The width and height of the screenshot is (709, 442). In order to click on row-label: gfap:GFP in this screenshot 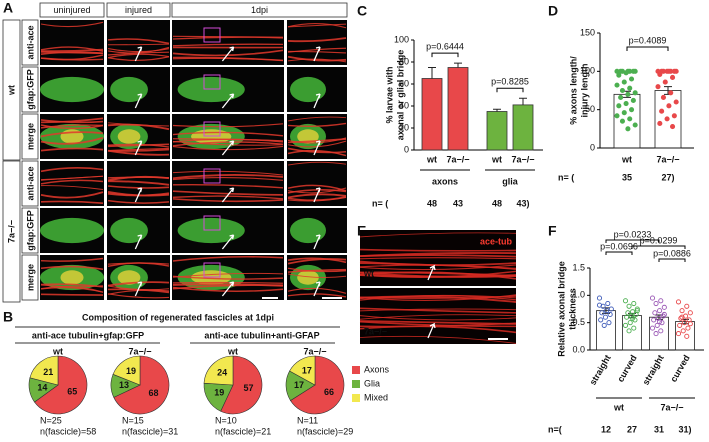, I will do `click(30, 230)`.